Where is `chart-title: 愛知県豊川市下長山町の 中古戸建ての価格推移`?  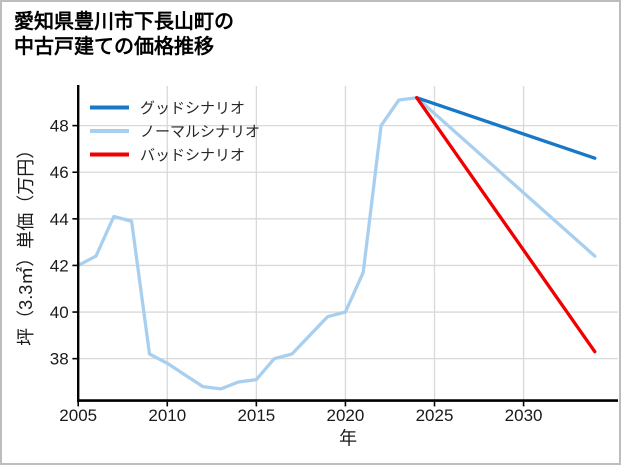 chart-title: 愛知県豊川市下長山町の 中古戸建ての価格推移 is located at coordinates (124, 35).